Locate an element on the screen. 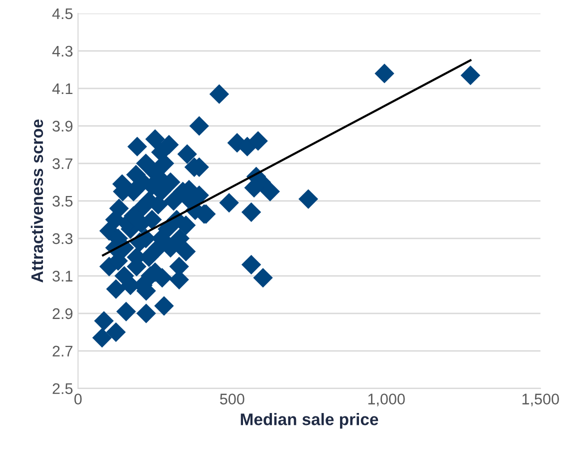  y-tick-label: 4.3 is located at coordinates (62, 51).